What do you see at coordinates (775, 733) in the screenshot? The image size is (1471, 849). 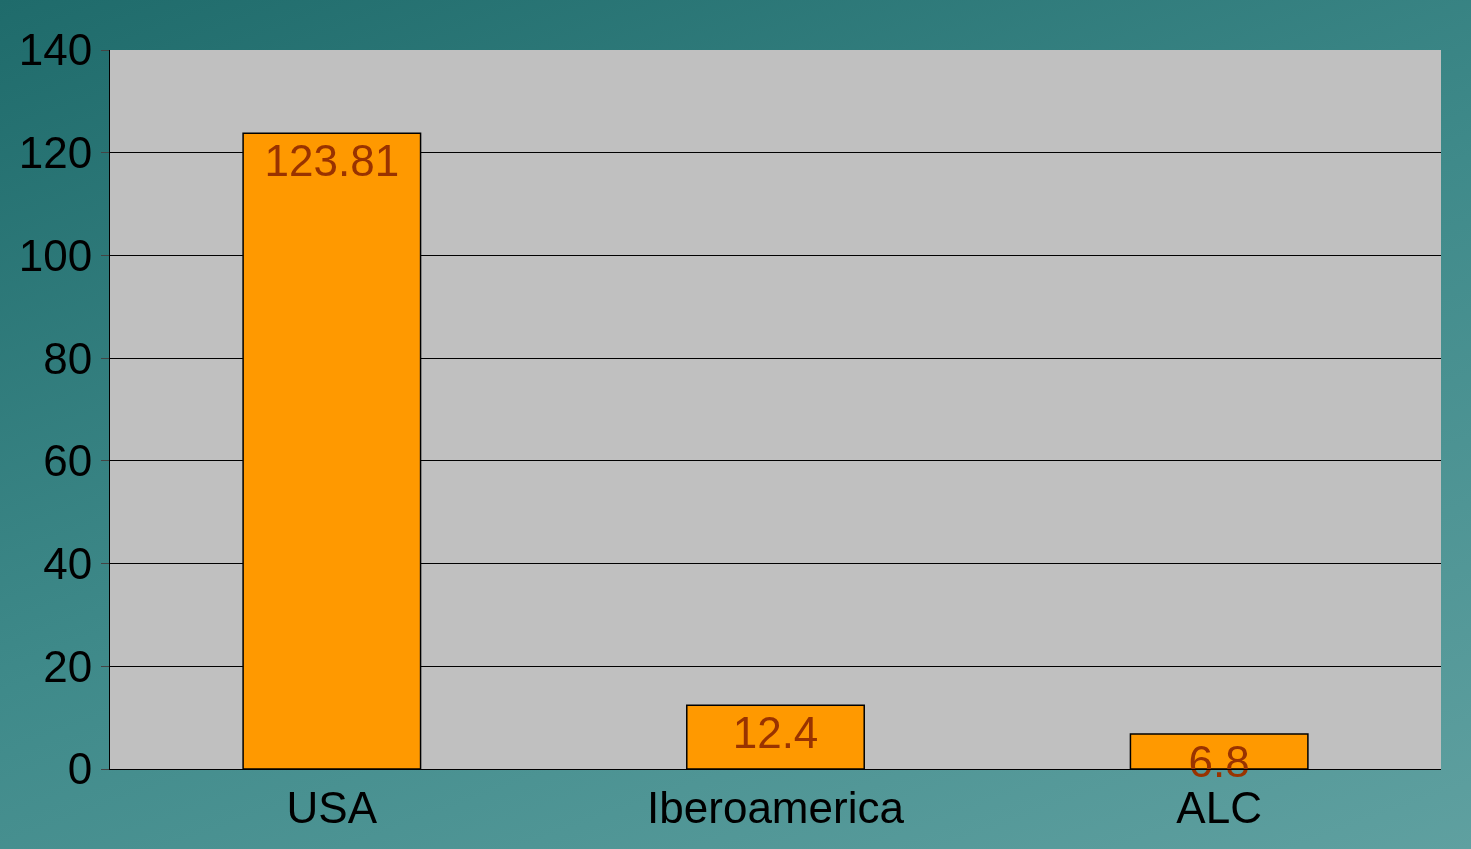 I see `data-label: 12.4` at bounding box center [775, 733].